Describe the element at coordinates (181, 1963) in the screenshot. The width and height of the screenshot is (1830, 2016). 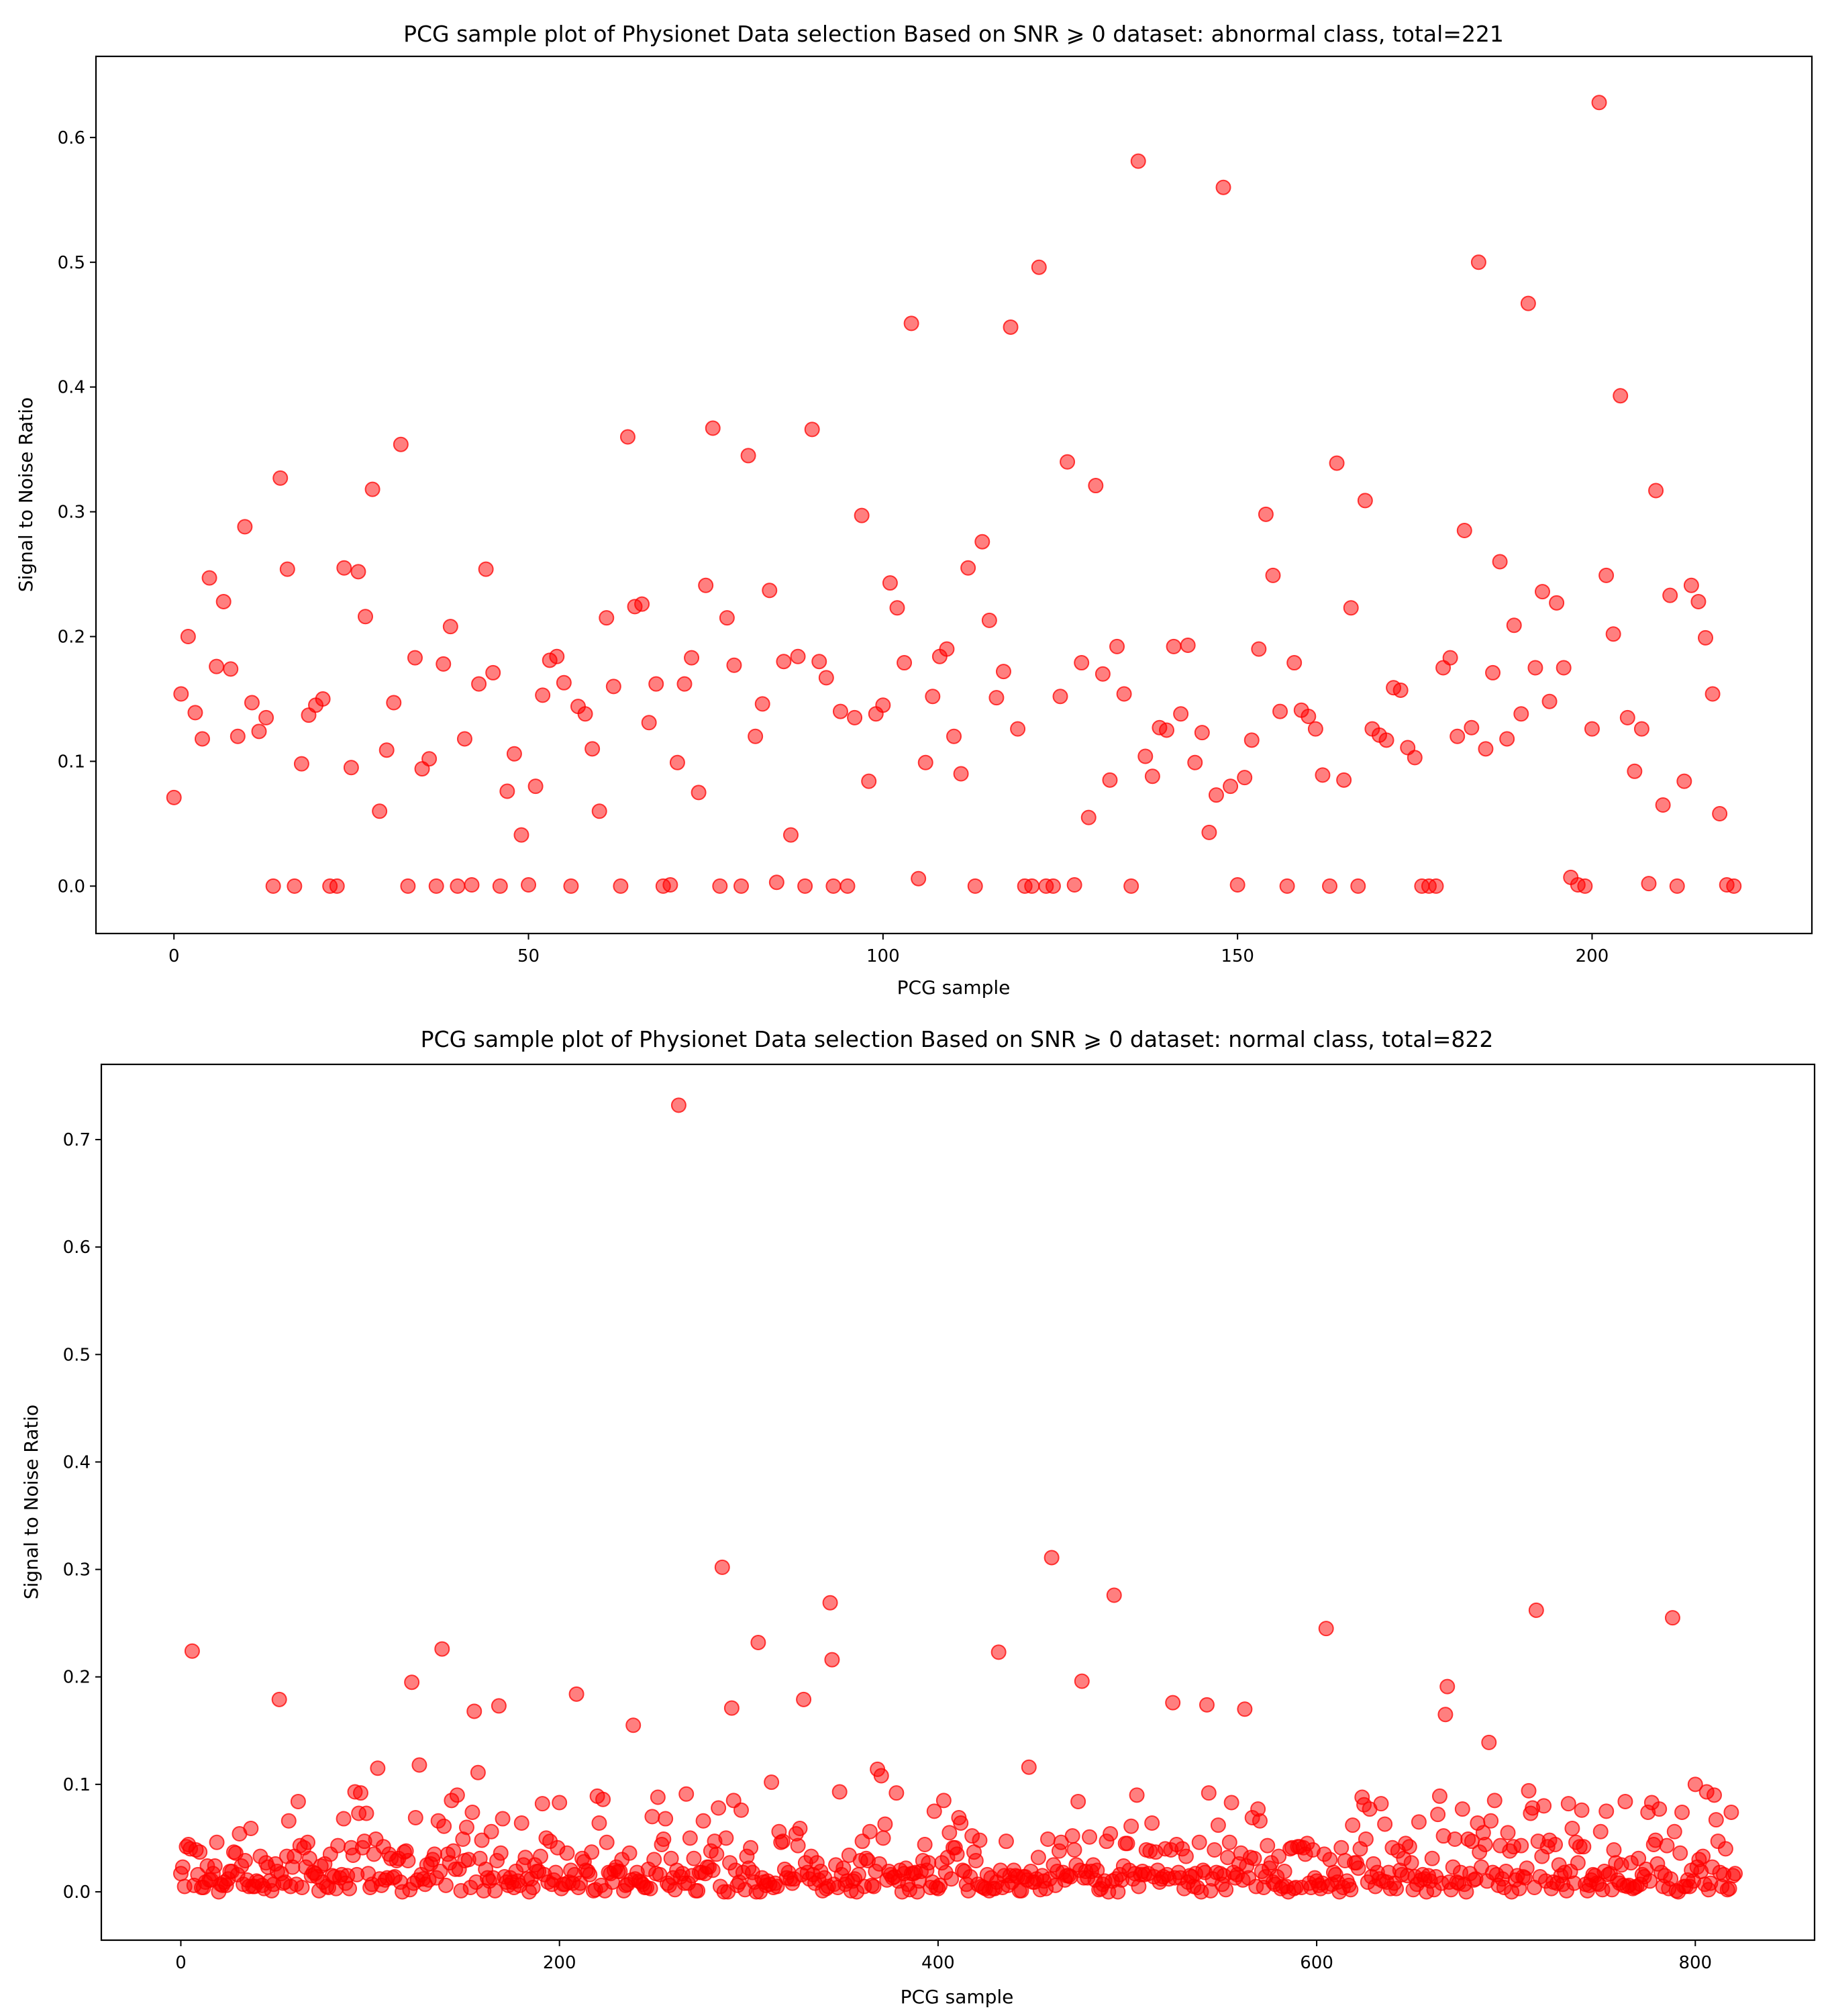
I see `x-tick-label: 0` at that location.